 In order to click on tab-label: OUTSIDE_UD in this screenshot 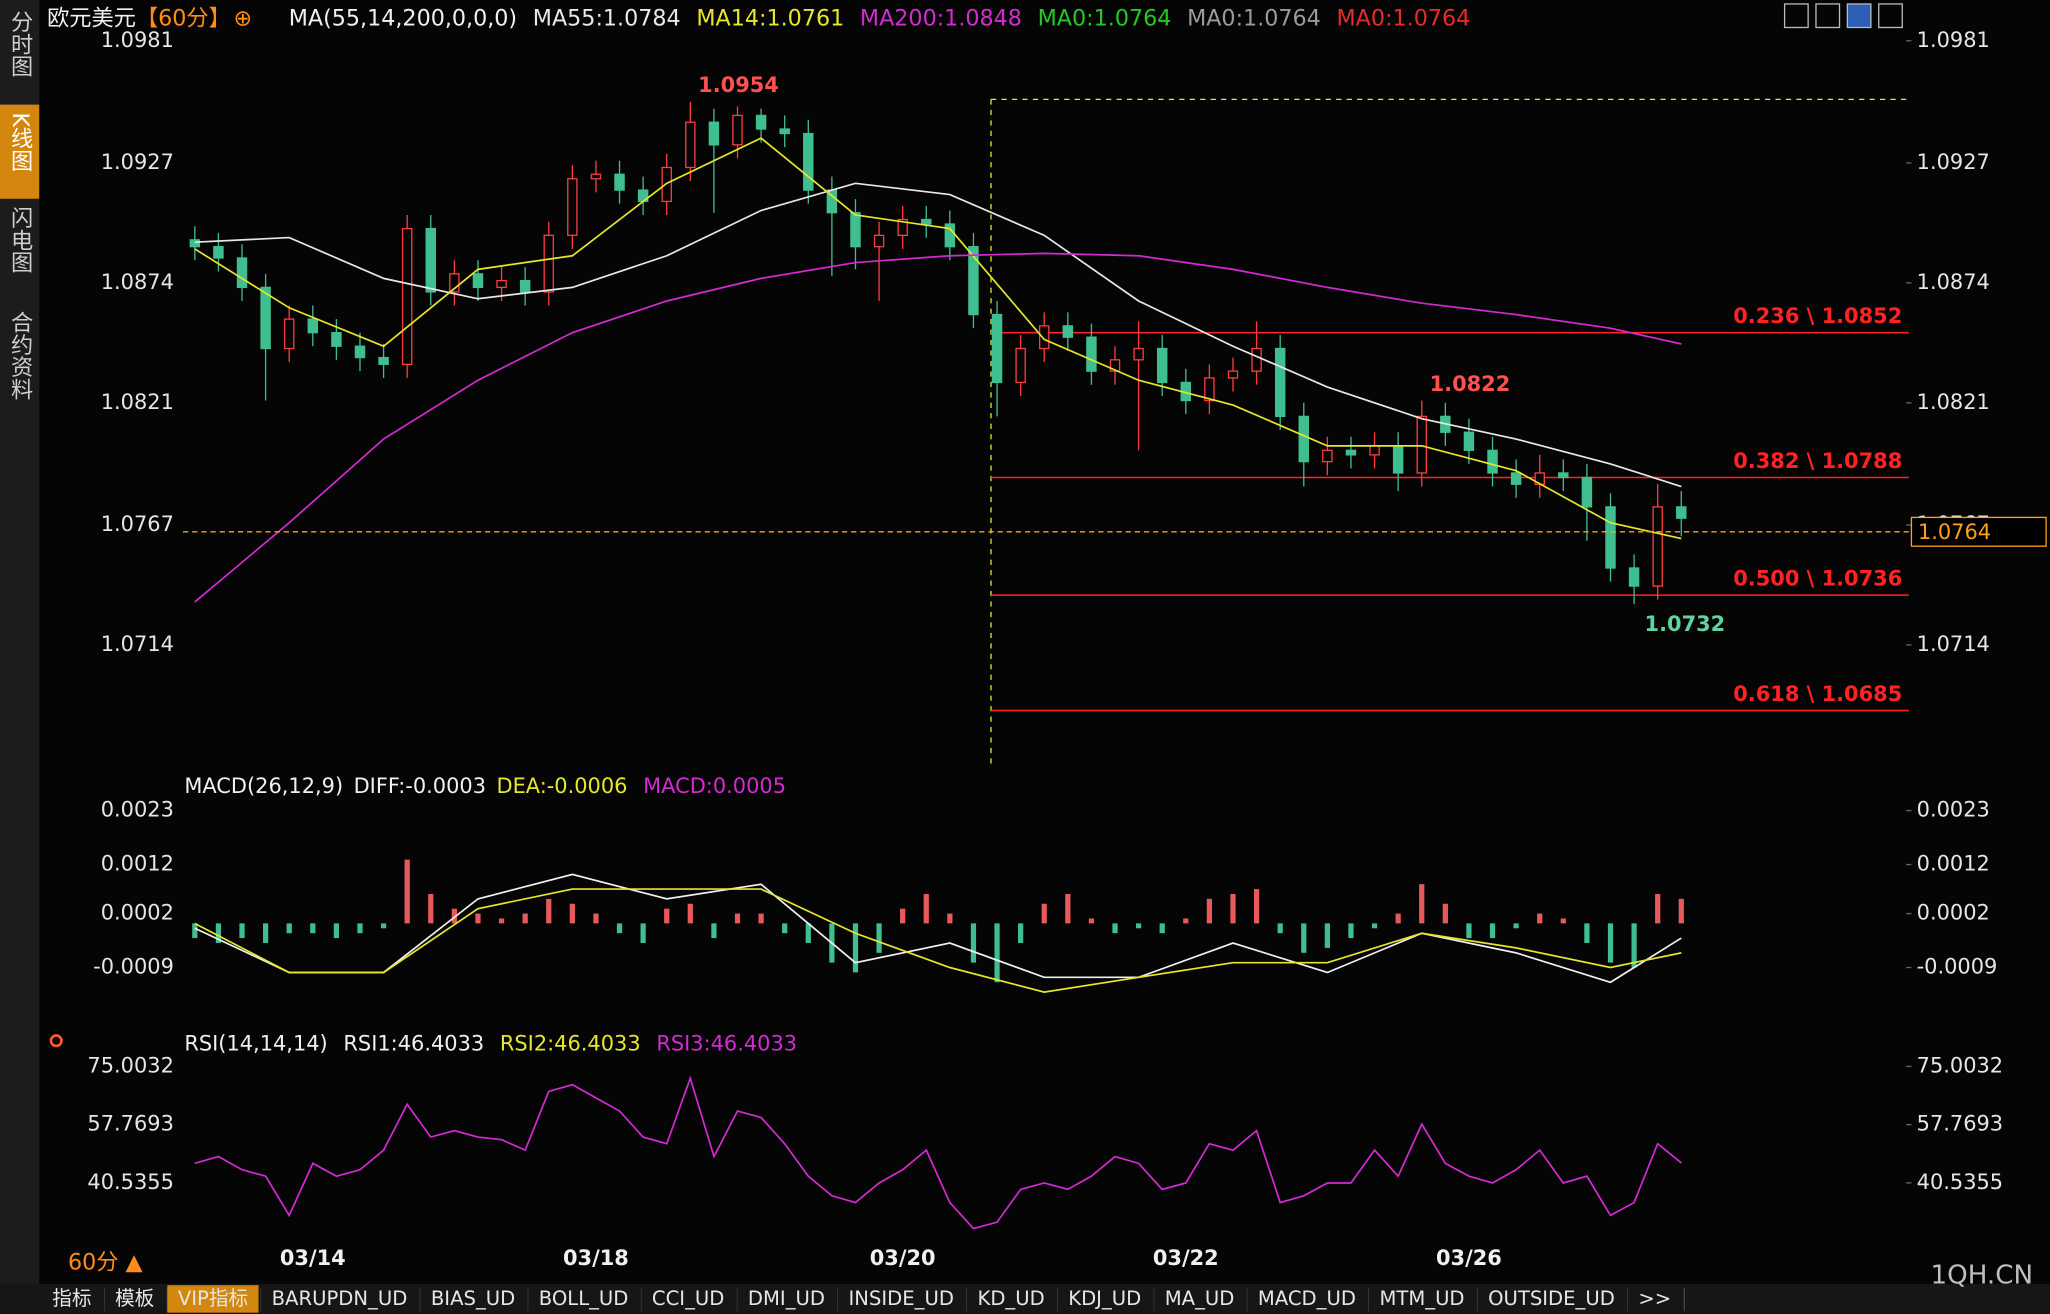, I will do `click(1551, 1298)`.